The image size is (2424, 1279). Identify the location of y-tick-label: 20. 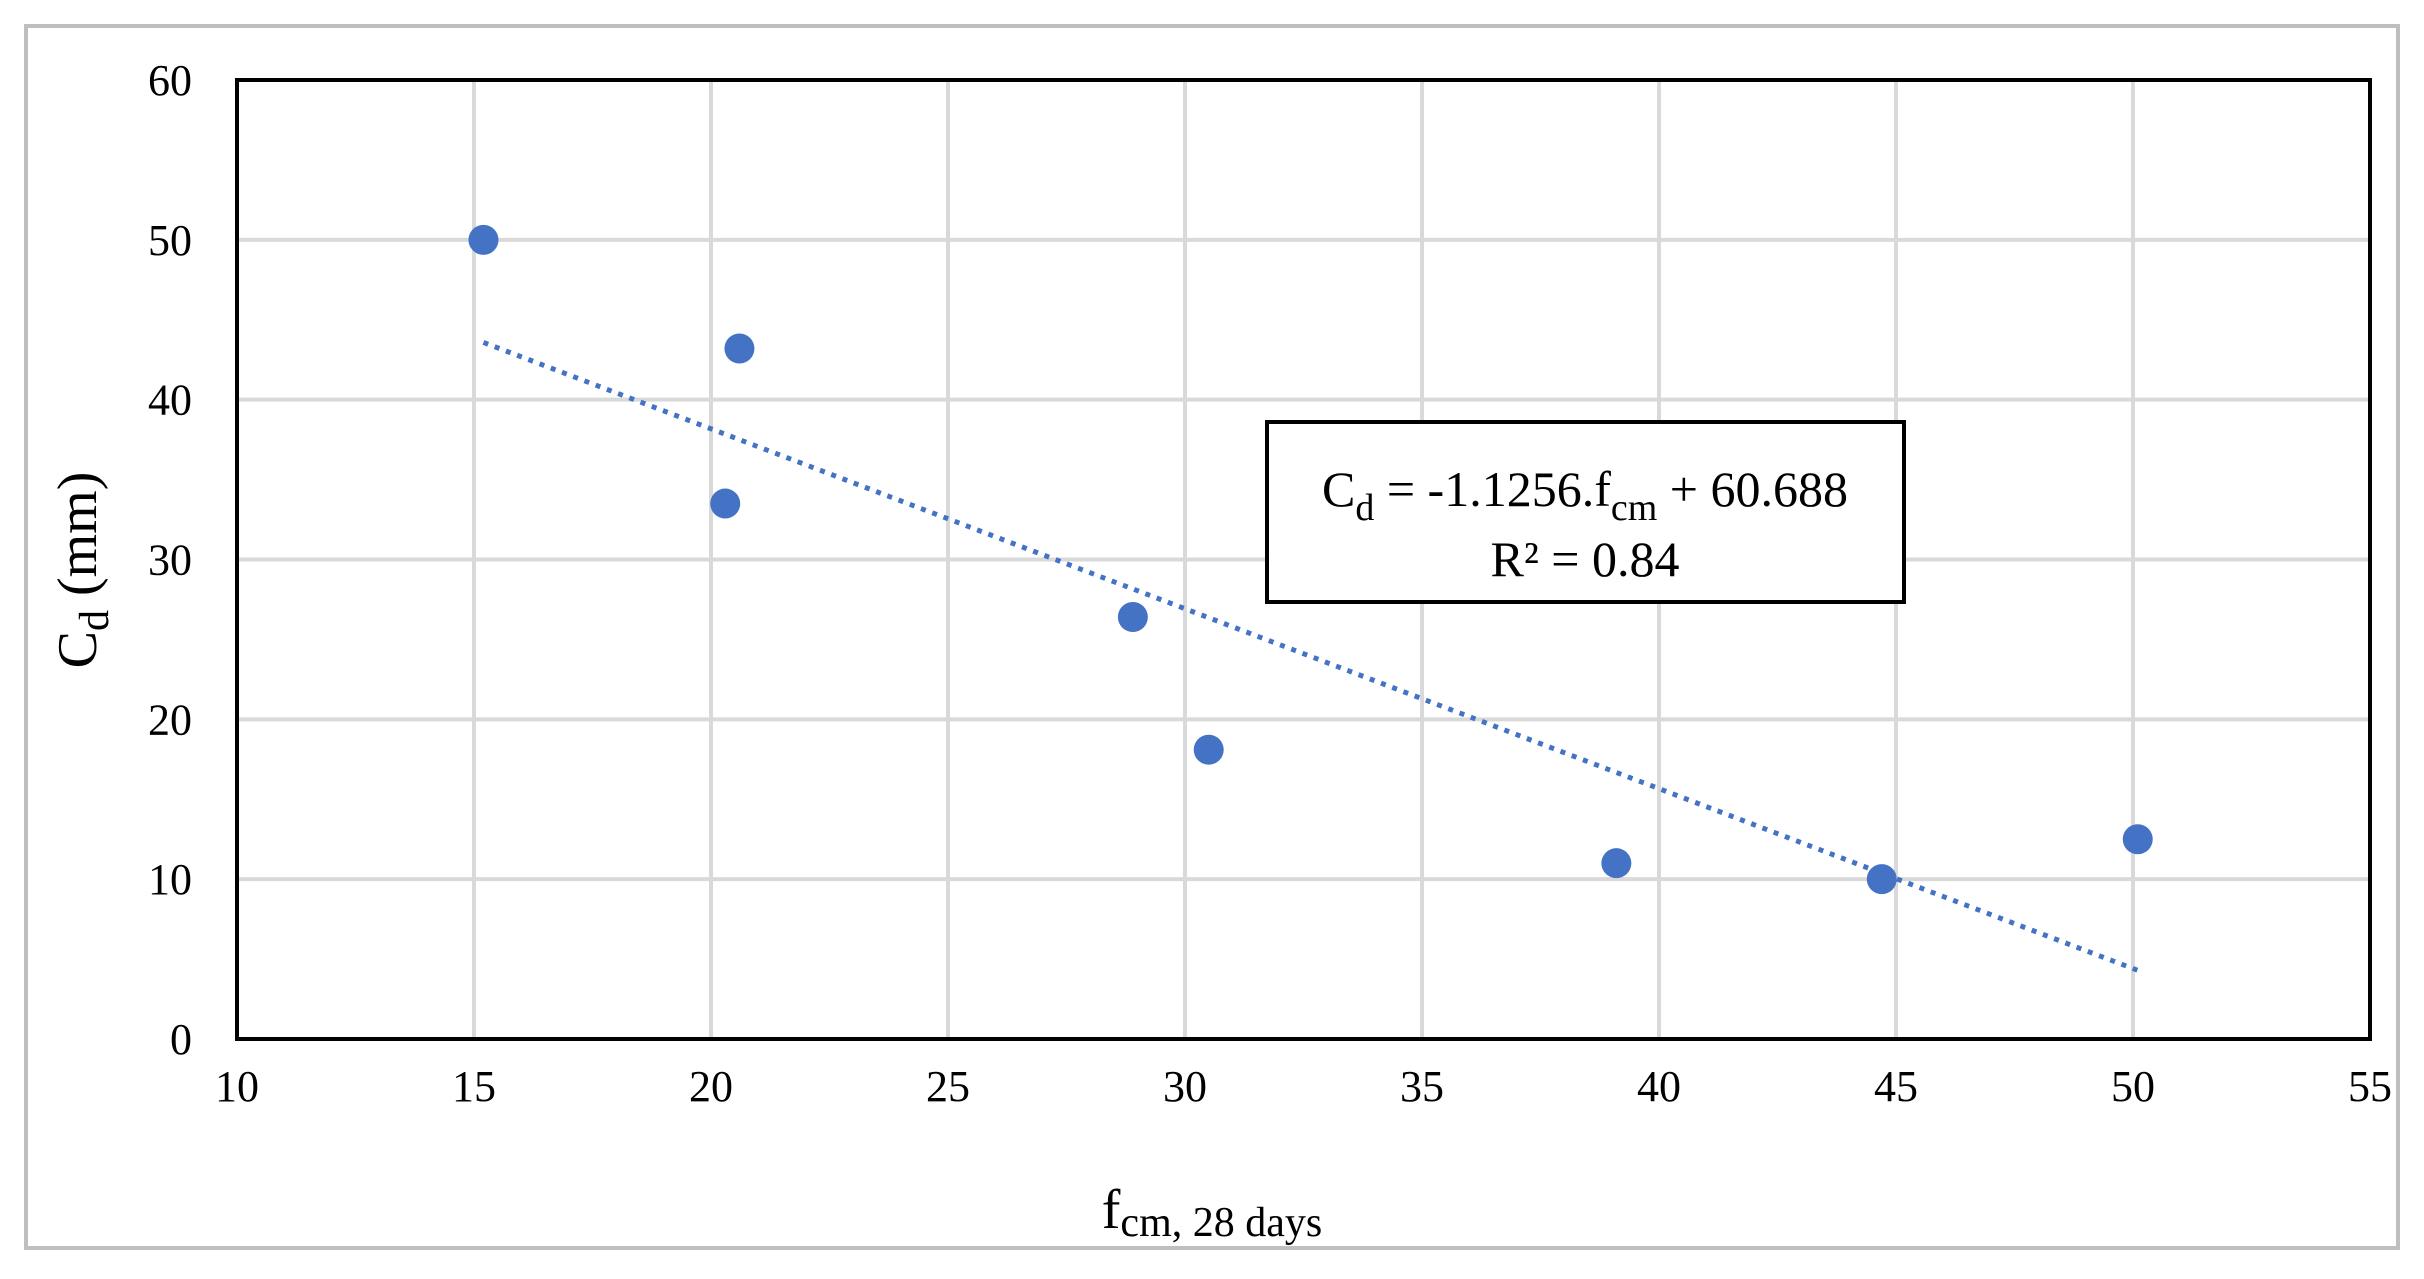
(170, 719).